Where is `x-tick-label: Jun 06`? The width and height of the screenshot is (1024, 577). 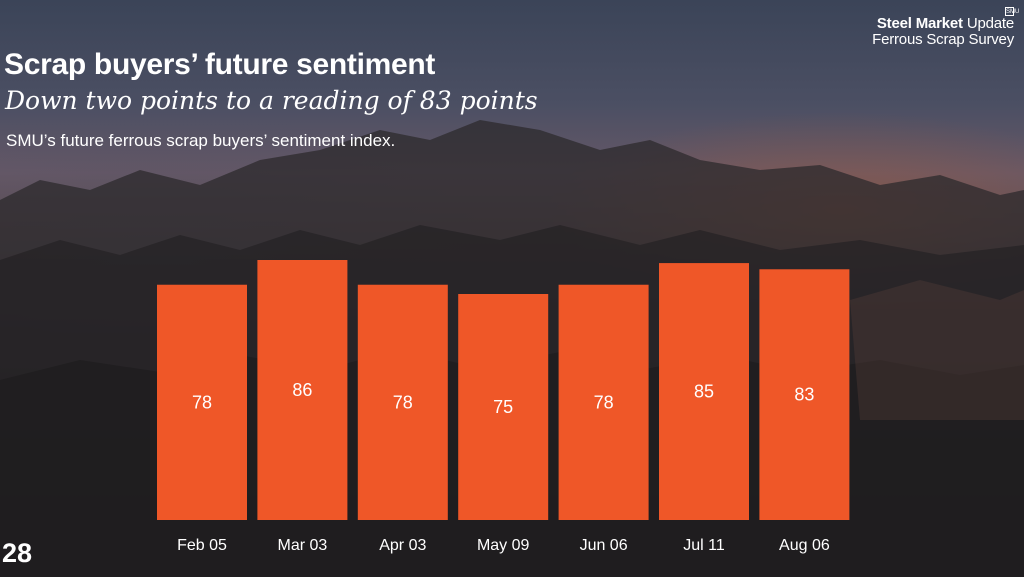
x-tick-label: Jun 06 is located at coordinates (604, 545).